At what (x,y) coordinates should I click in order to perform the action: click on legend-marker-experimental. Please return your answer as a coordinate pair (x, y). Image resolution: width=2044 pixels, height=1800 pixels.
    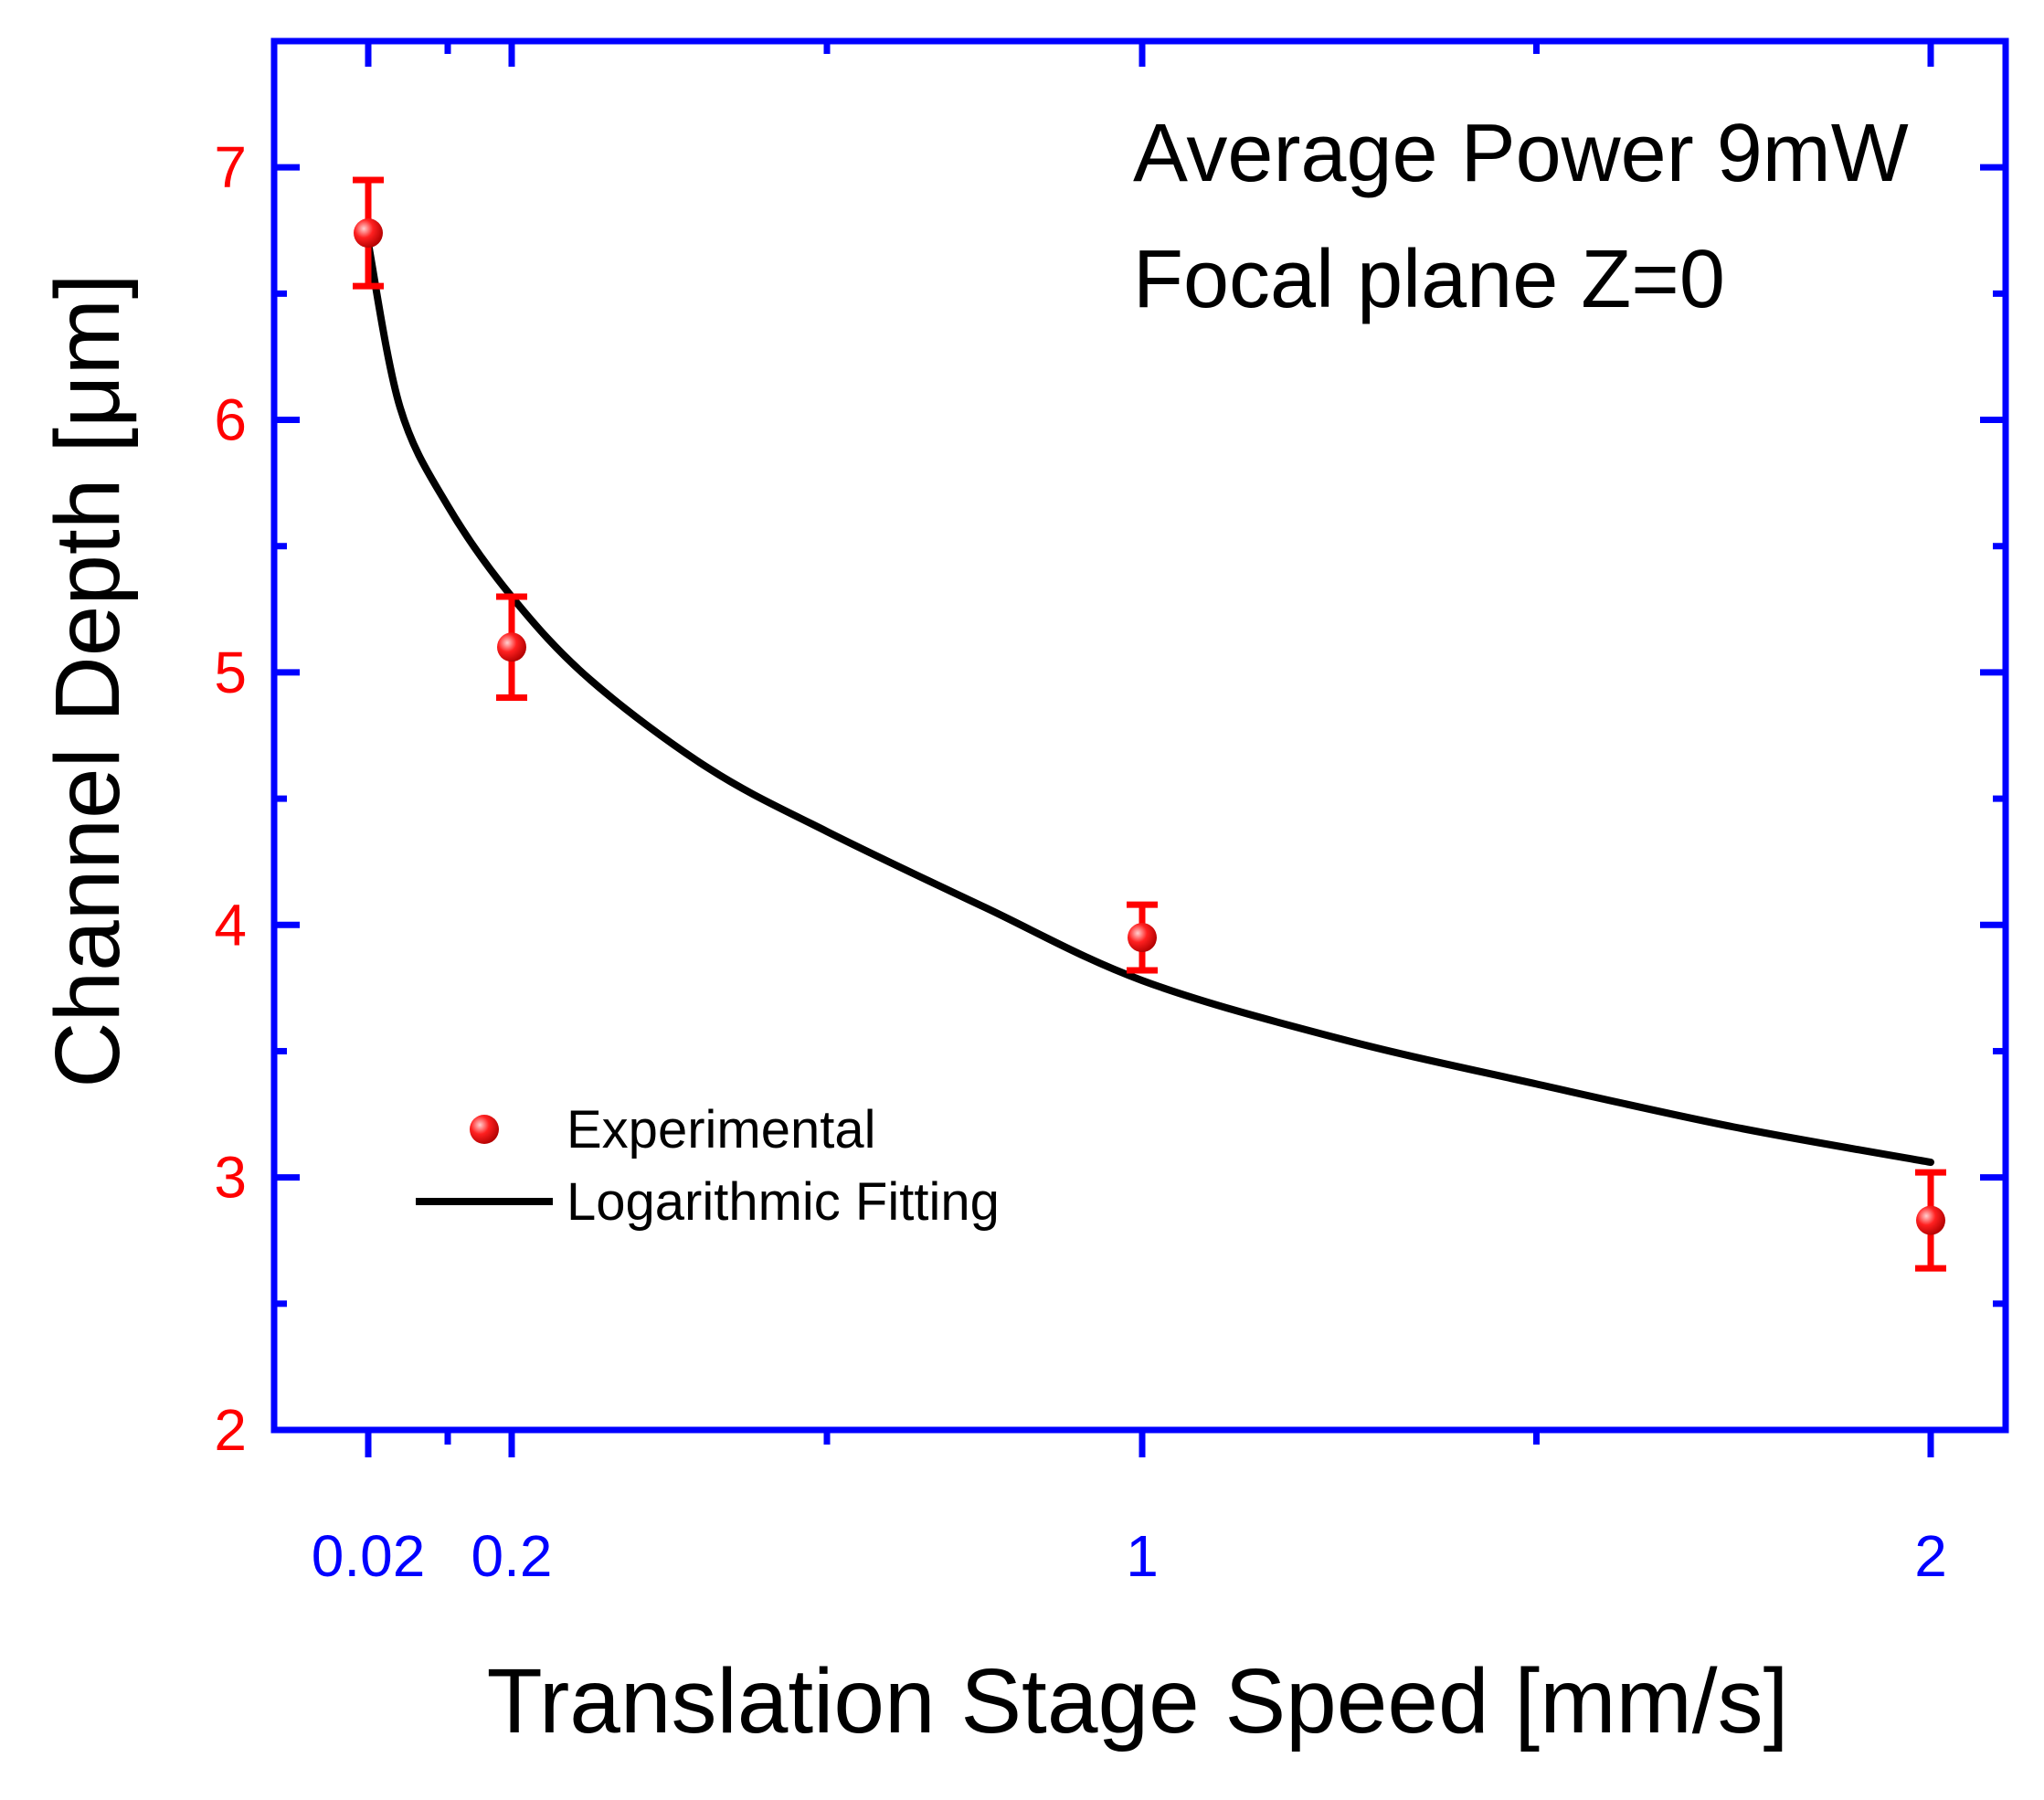
    Looking at the image, I should click on (485, 1130).